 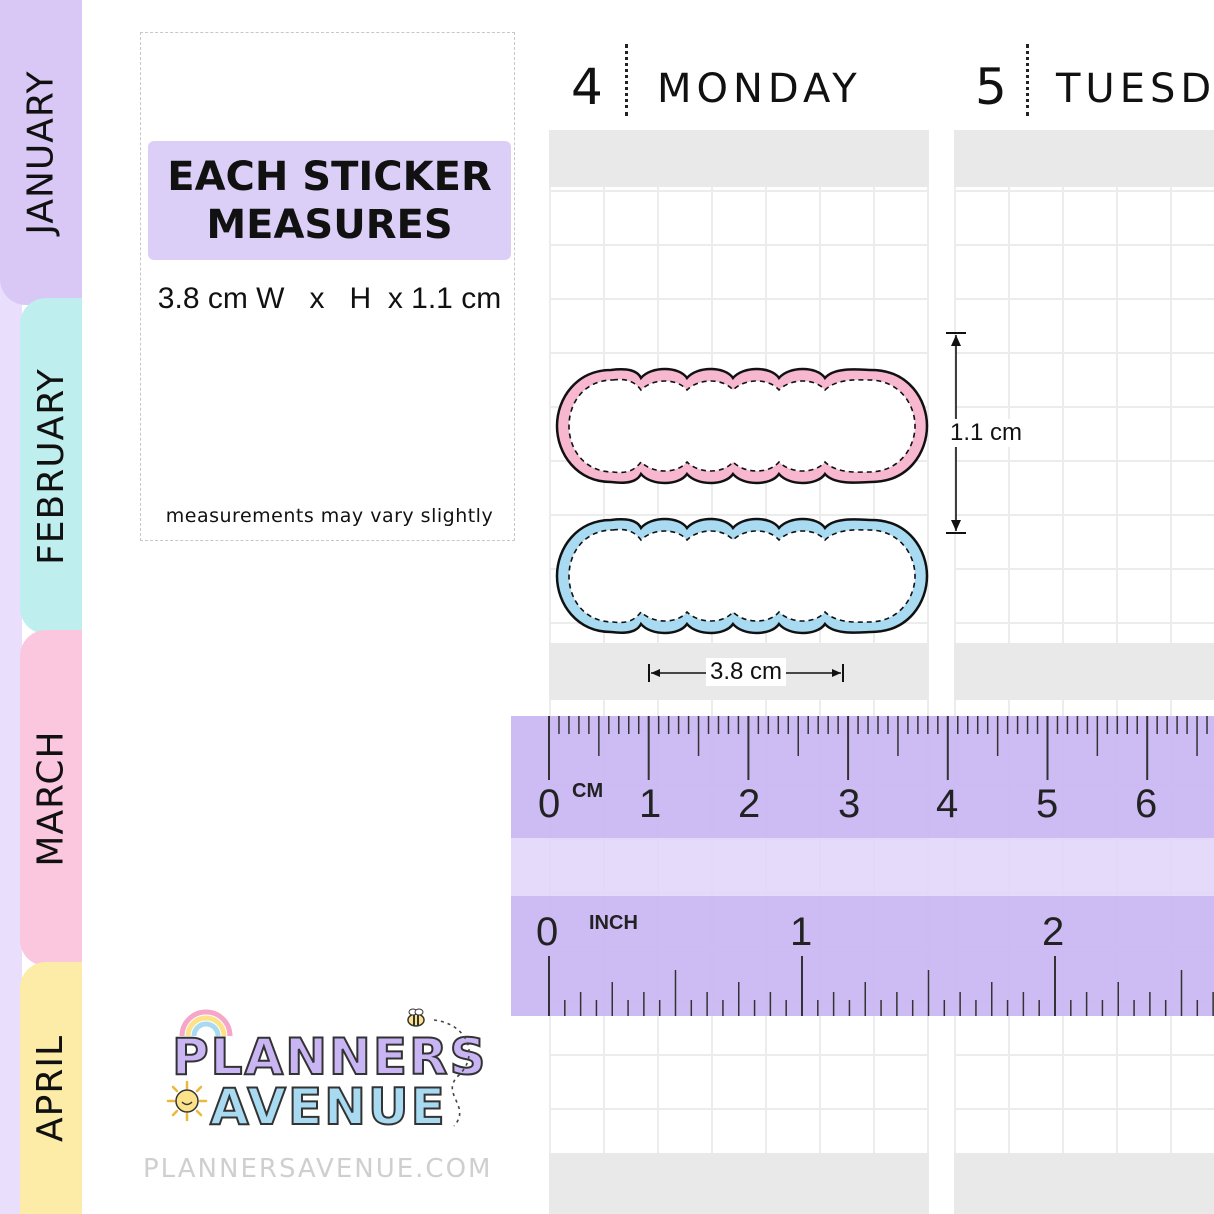 What do you see at coordinates (739, 158) in the screenshot?
I see `column-band-monday-top` at bounding box center [739, 158].